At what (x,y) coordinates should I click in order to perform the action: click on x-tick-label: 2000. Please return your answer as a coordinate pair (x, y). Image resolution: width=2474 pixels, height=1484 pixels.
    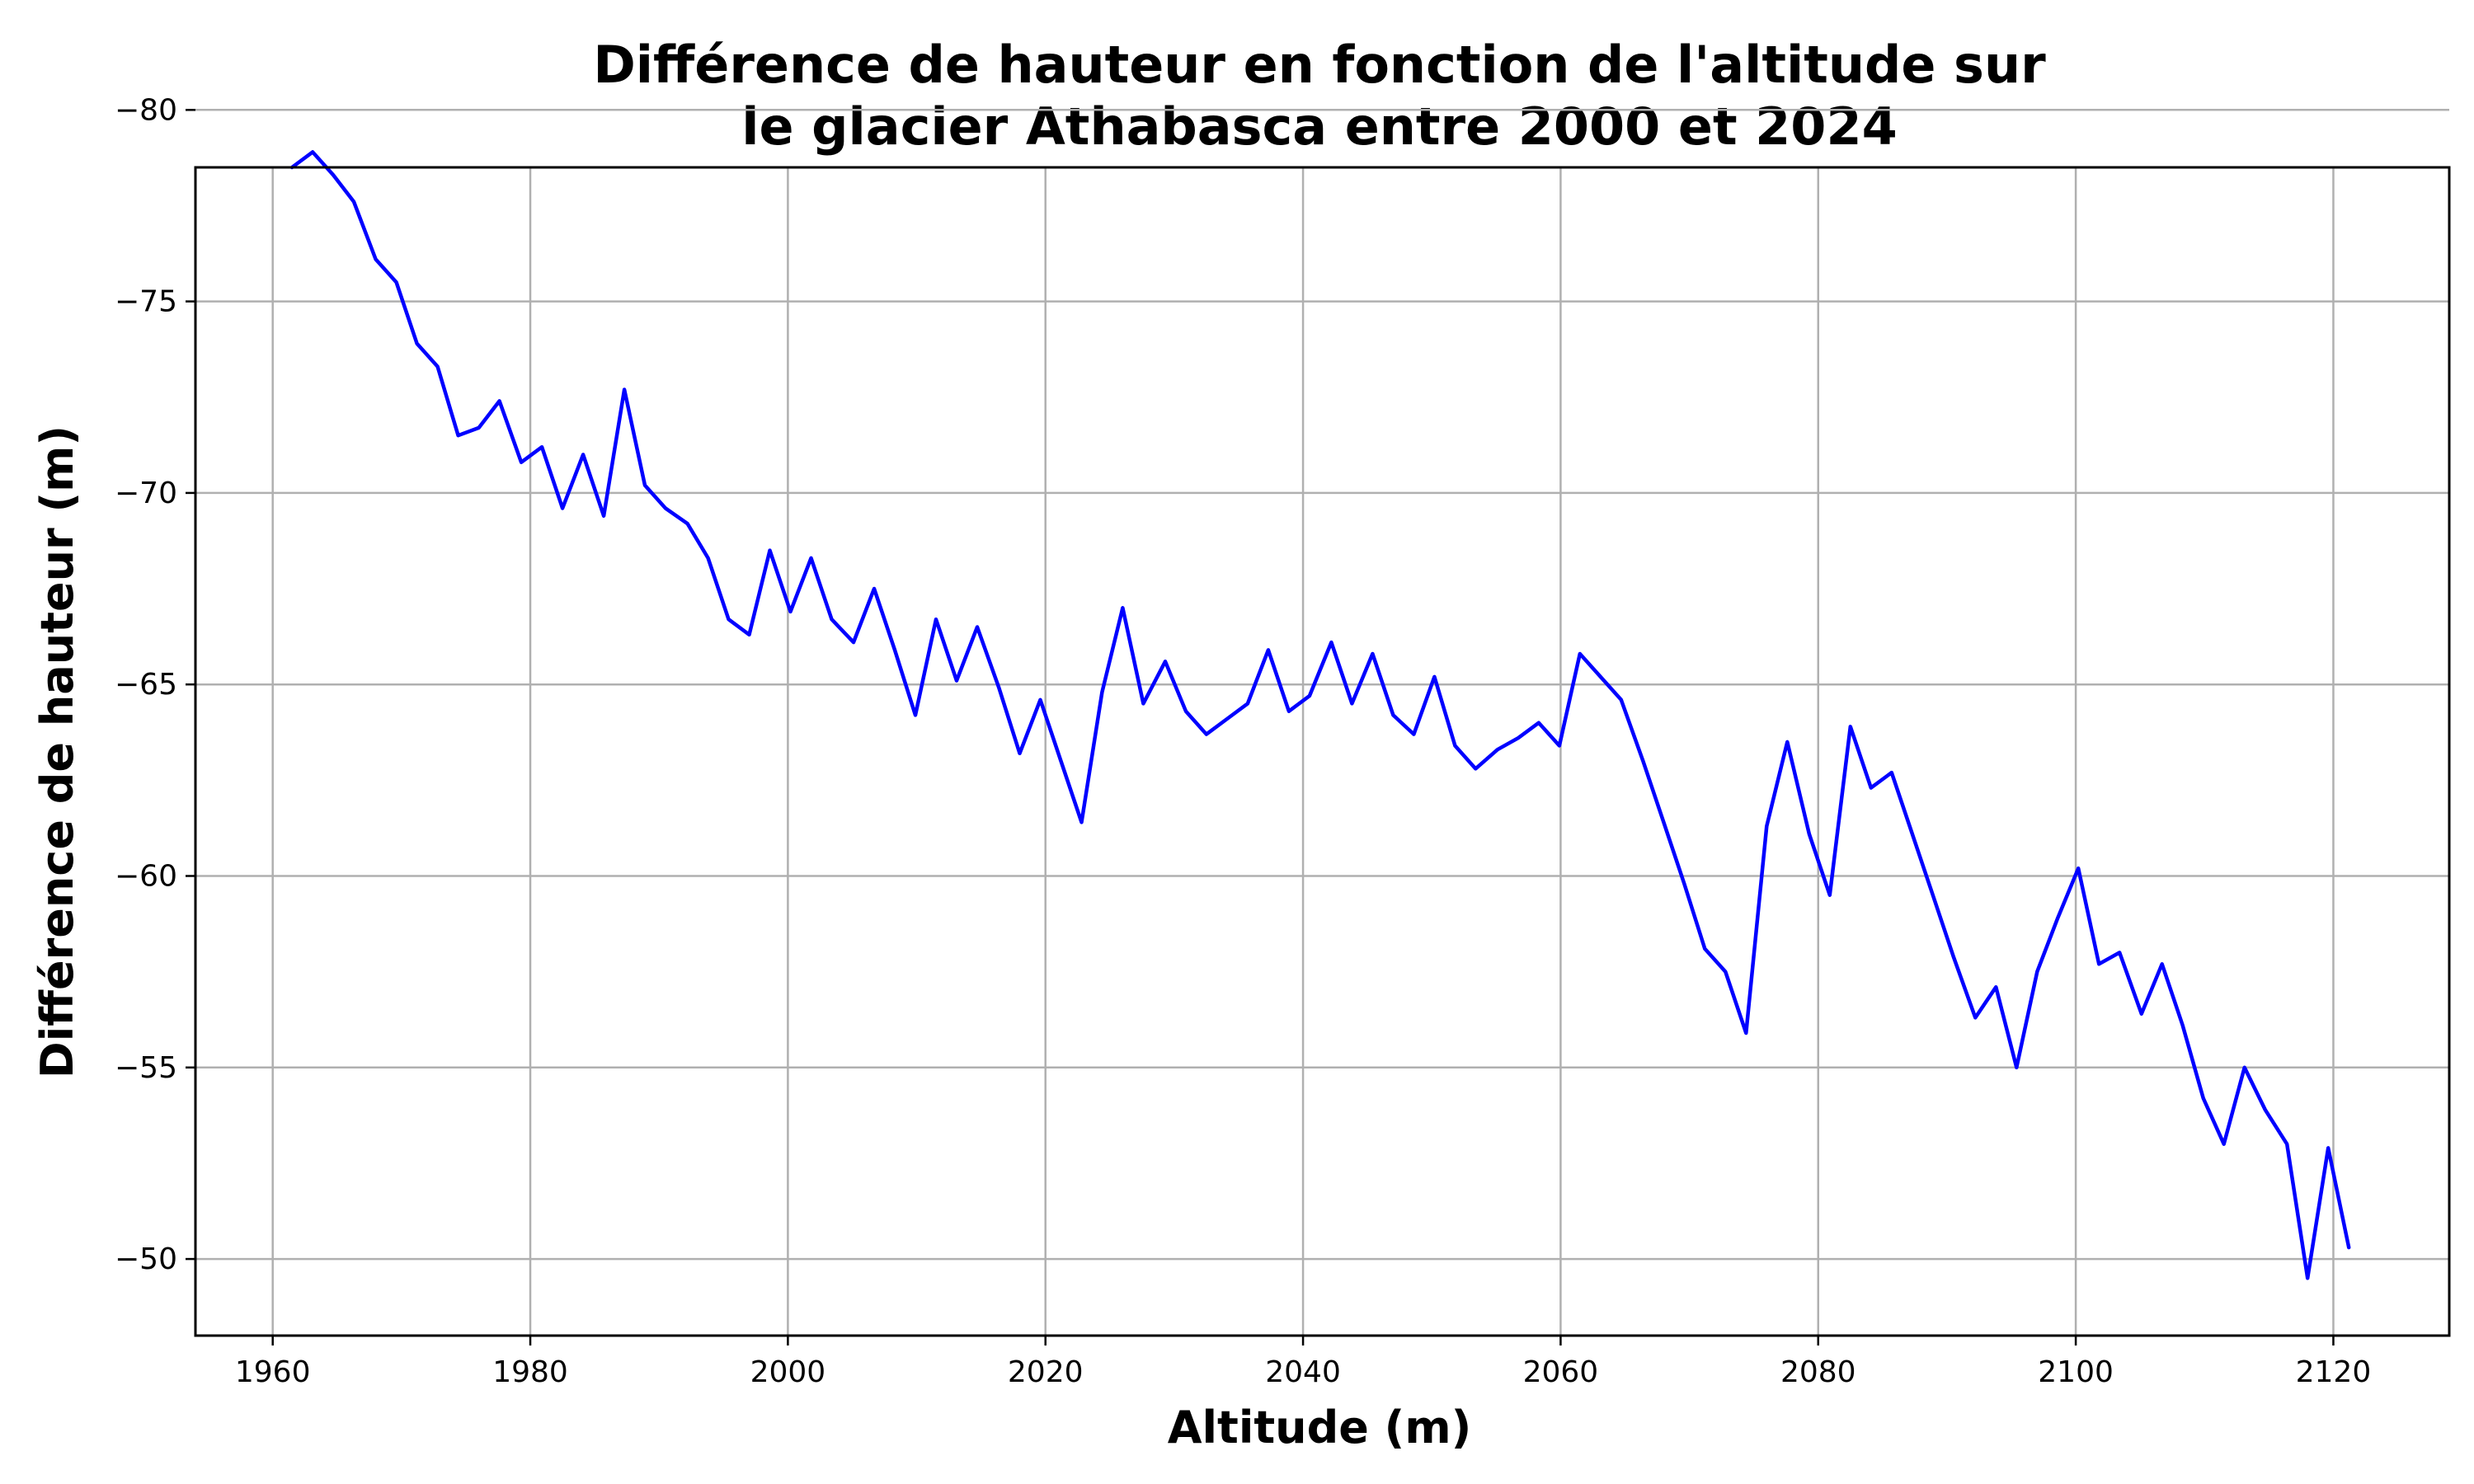
    Looking at the image, I should click on (788, 1372).